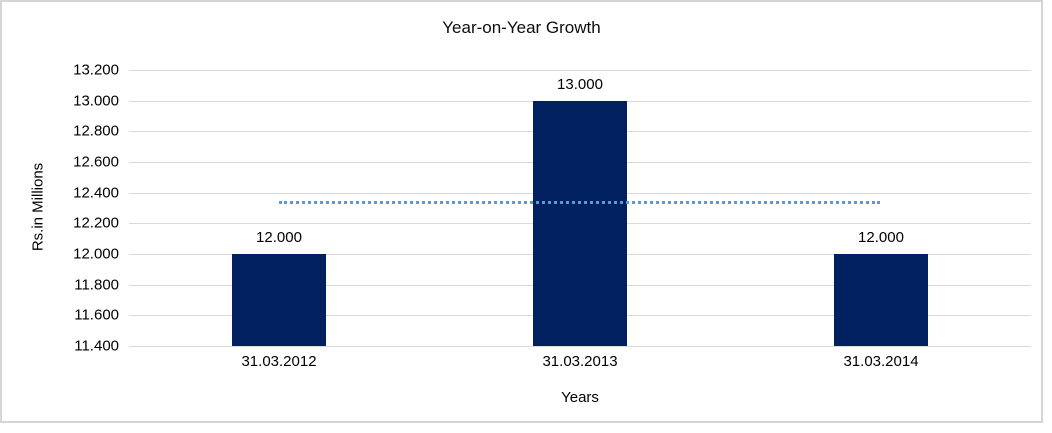 The height and width of the screenshot is (433, 1052). What do you see at coordinates (96, 285) in the screenshot?
I see `y-tick-label: 11.800` at bounding box center [96, 285].